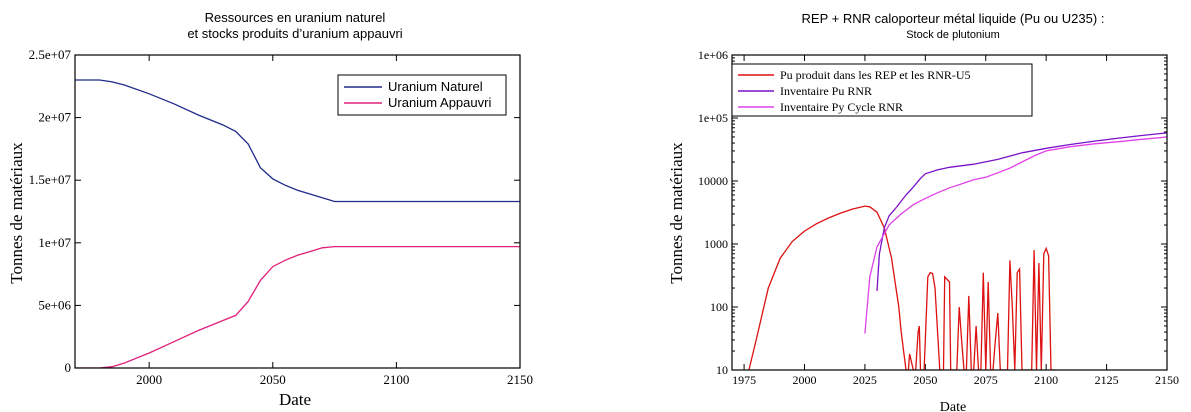  I want to click on chart-title: Ressources en uranium naturel, so click(295, 17).